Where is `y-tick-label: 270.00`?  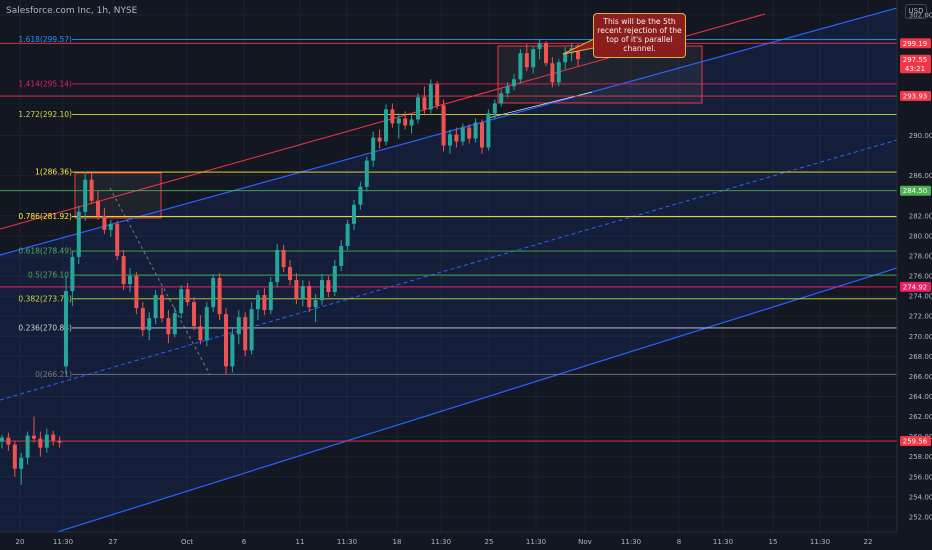 y-tick-label: 270.00 is located at coordinates (920, 337).